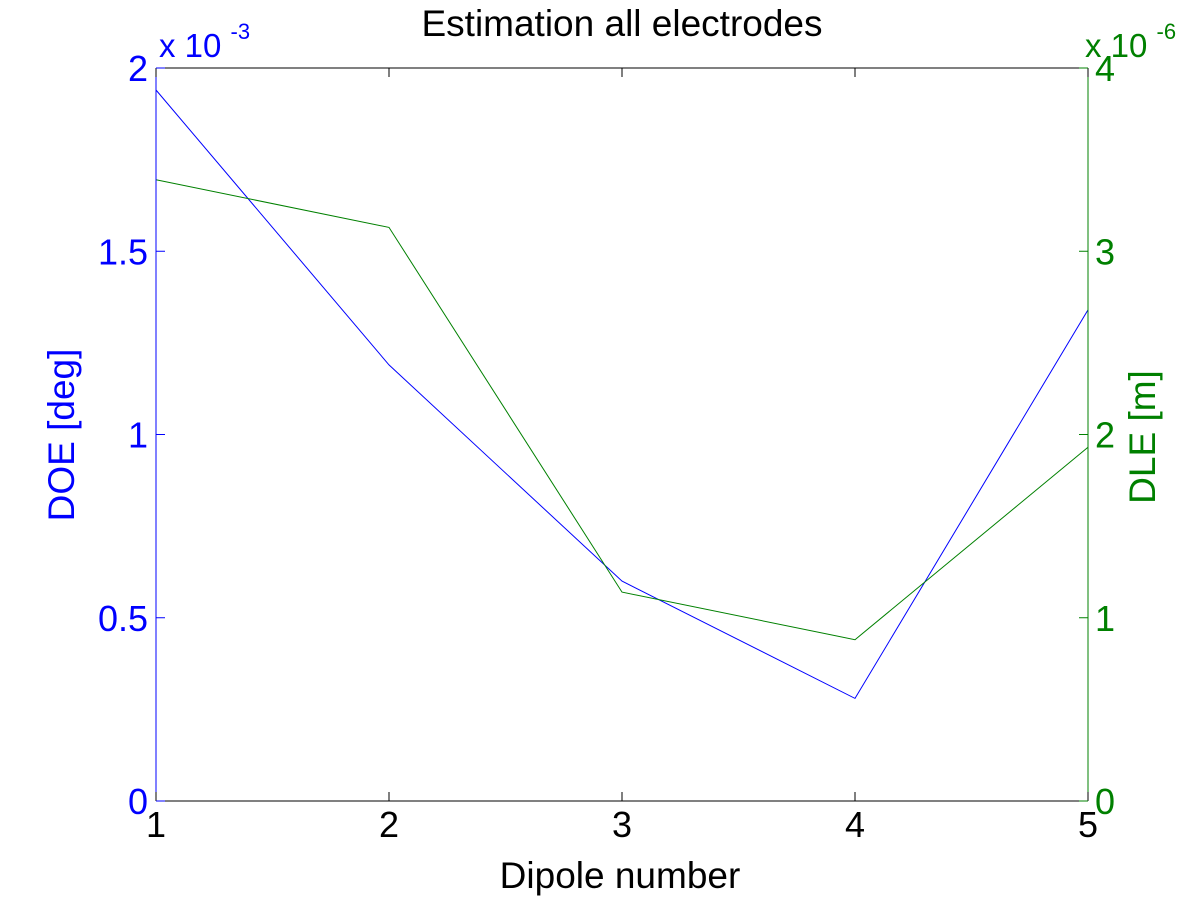  Describe the element at coordinates (123, 251) in the screenshot. I see `left-y-tick-label: 1.5` at that location.